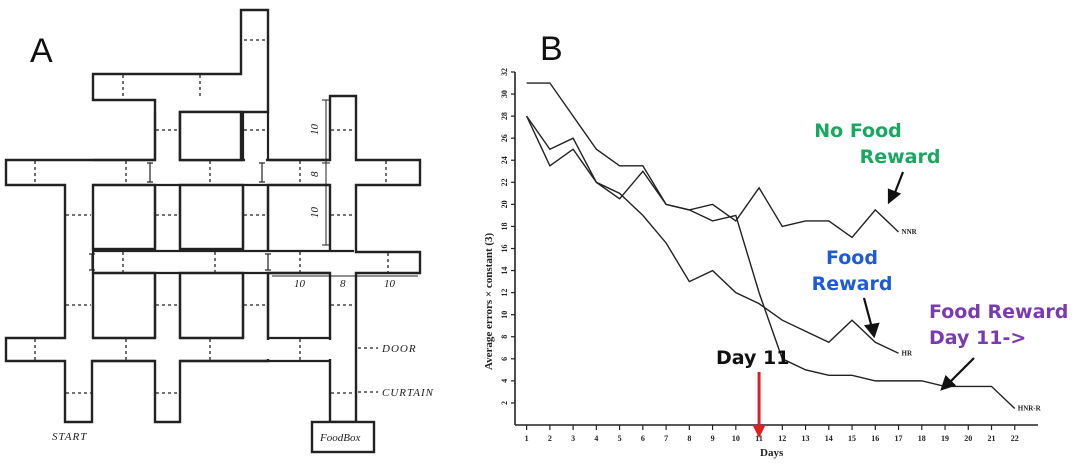 This screenshot has width=1080, height=466. I want to click on y-tick-label: 26, so click(504, 138).